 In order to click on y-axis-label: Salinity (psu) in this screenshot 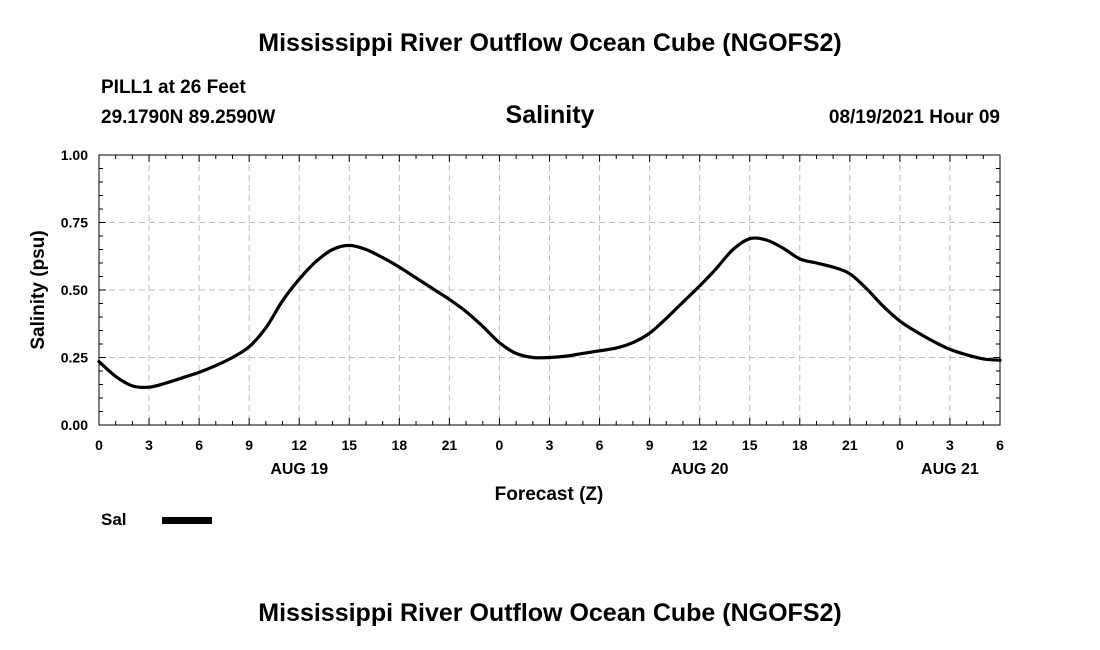, I will do `click(38, 289)`.